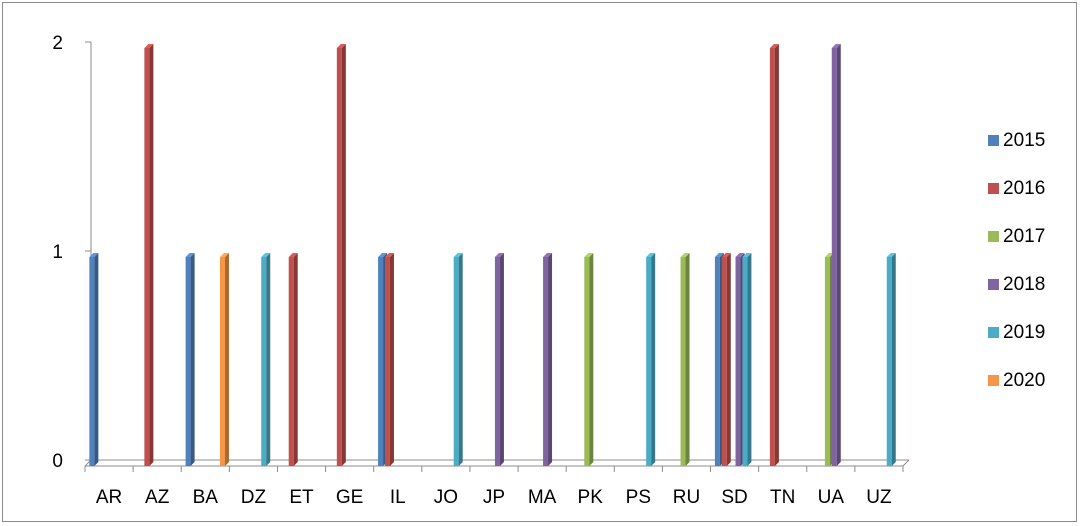  Describe the element at coordinates (879, 497) in the screenshot. I see `x-tick-label: UZ` at that location.